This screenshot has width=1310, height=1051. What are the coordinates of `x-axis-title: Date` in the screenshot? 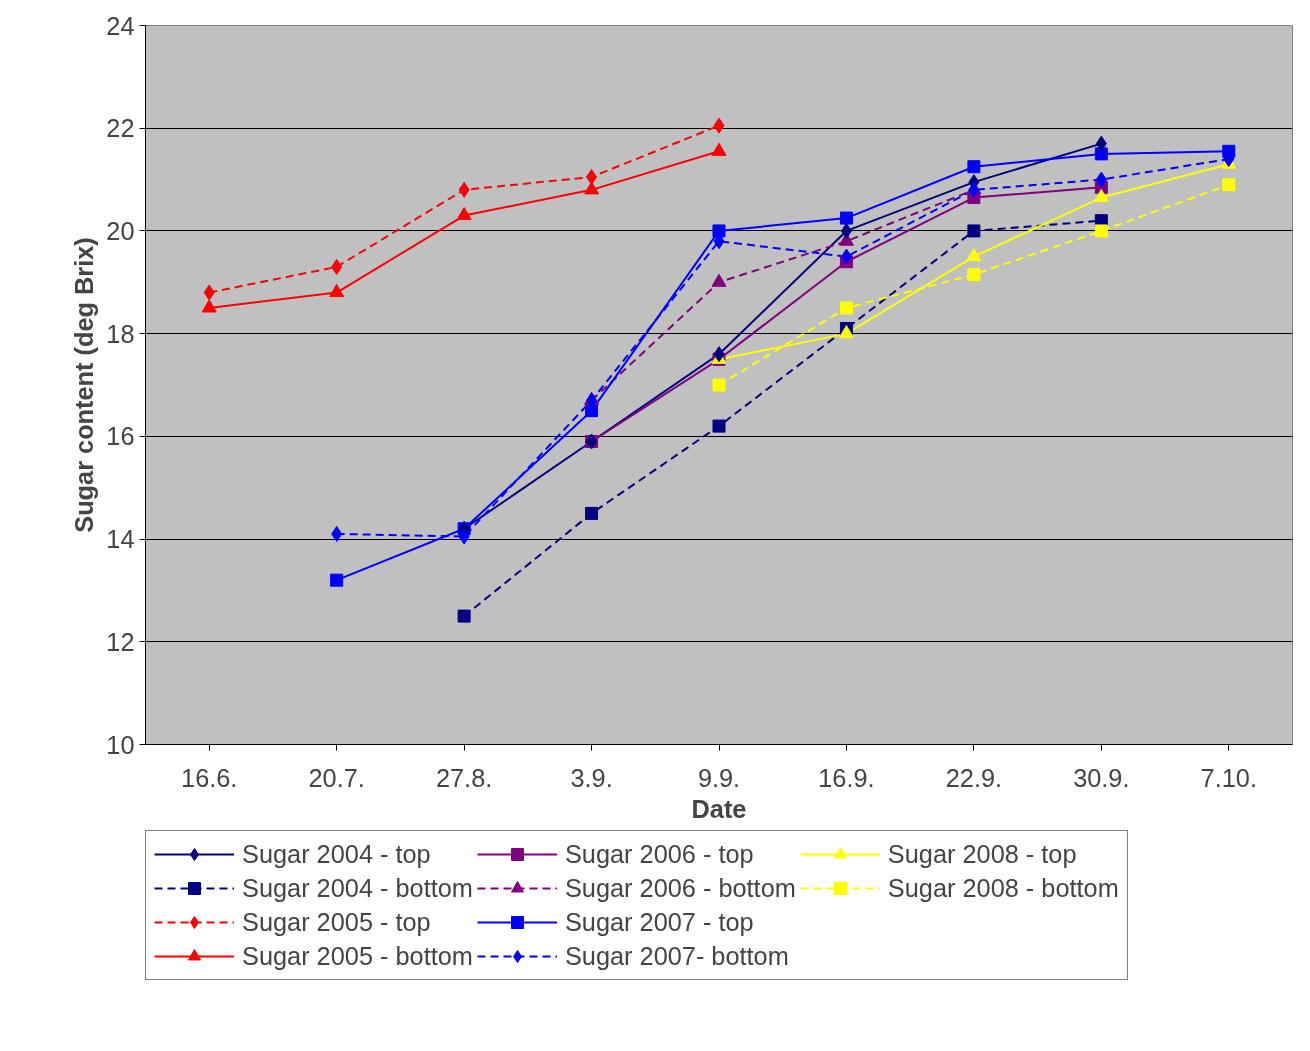 It's located at (719, 808).